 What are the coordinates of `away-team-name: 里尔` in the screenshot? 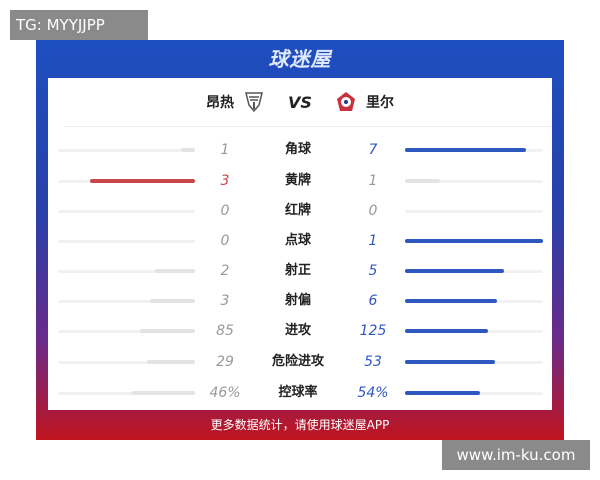 It's located at (379, 103).